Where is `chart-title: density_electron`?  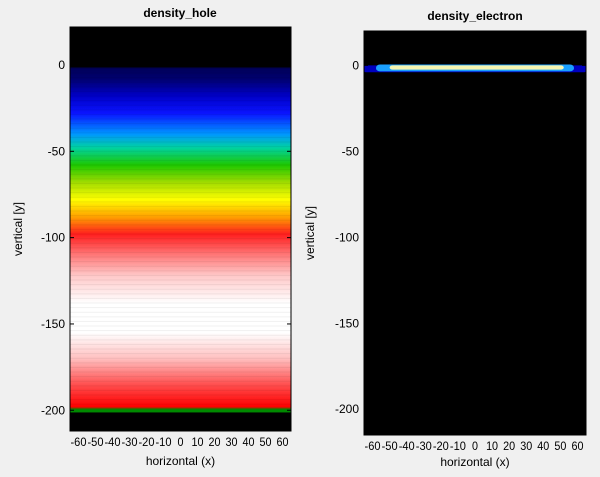
chart-title: density_electron is located at coordinates (474, 16).